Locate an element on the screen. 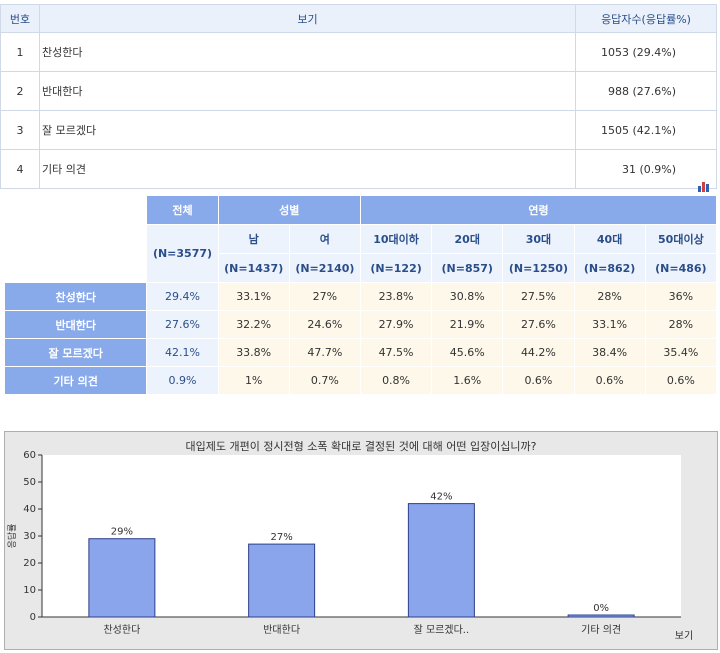  x-tick-label: 잘 모르겠다.. is located at coordinates (442, 630).